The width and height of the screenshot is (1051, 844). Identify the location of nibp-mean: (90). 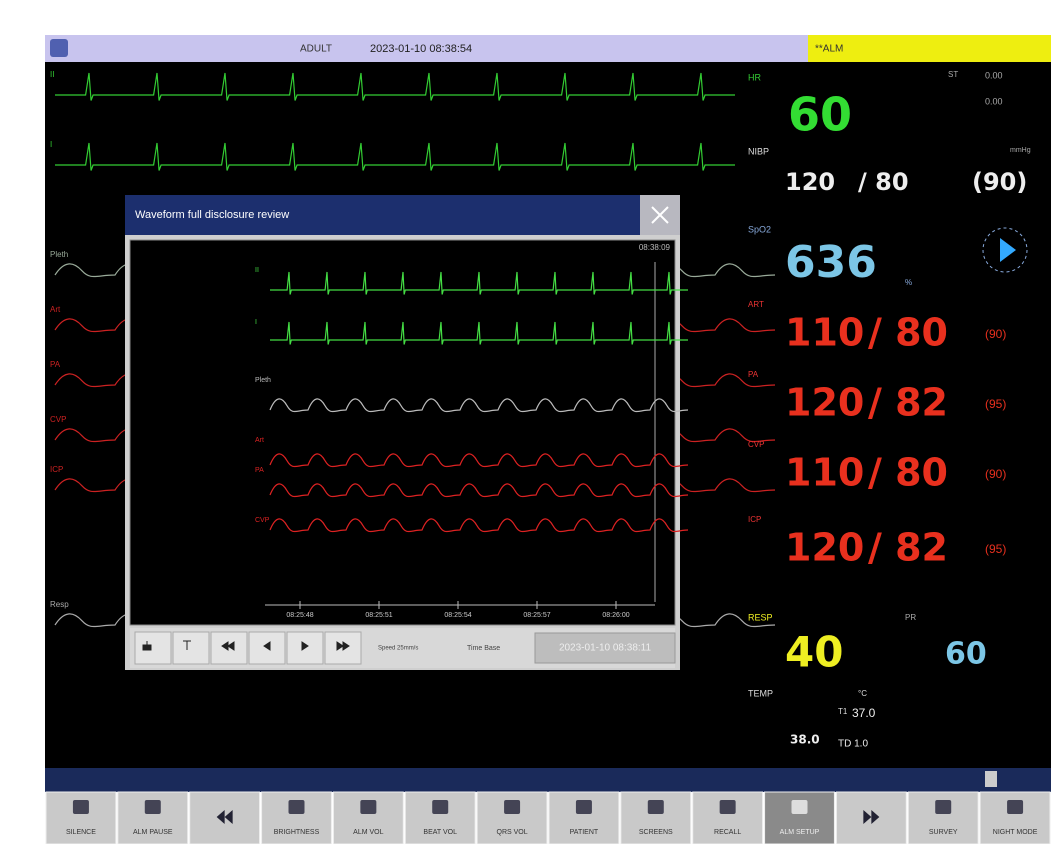
(999, 182).